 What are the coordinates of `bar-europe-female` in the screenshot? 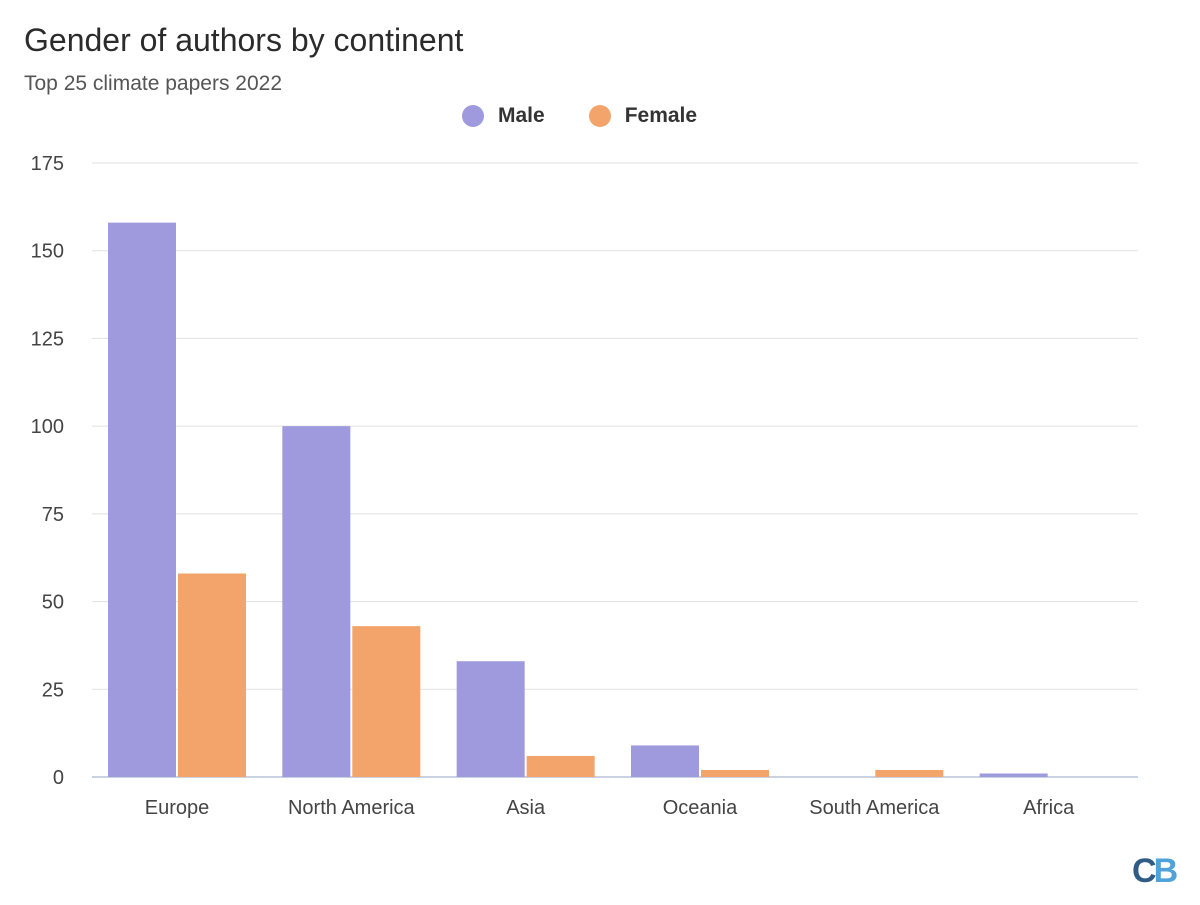 It's located at (212, 675).